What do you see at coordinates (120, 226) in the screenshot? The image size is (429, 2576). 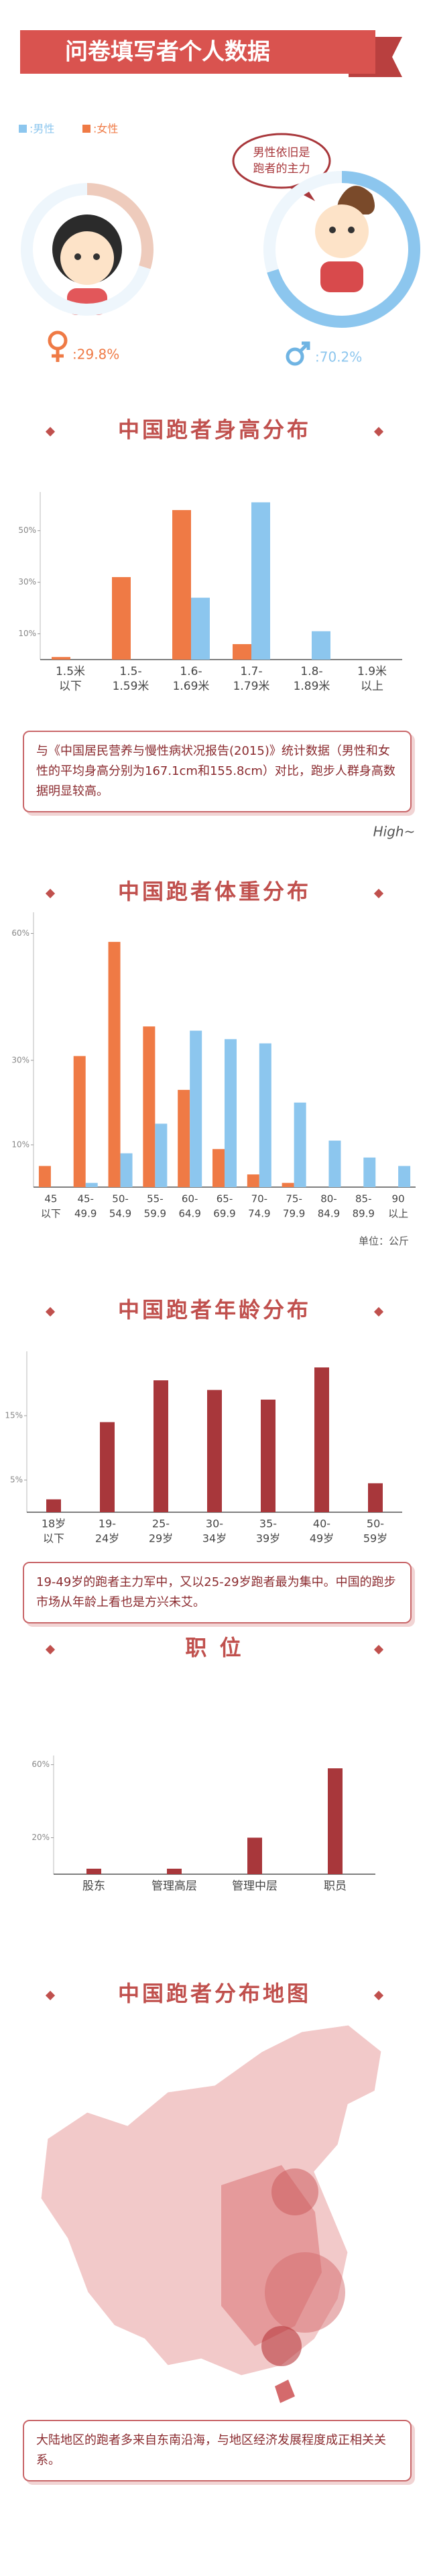 I see `donut-arc` at bounding box center [120, 226].